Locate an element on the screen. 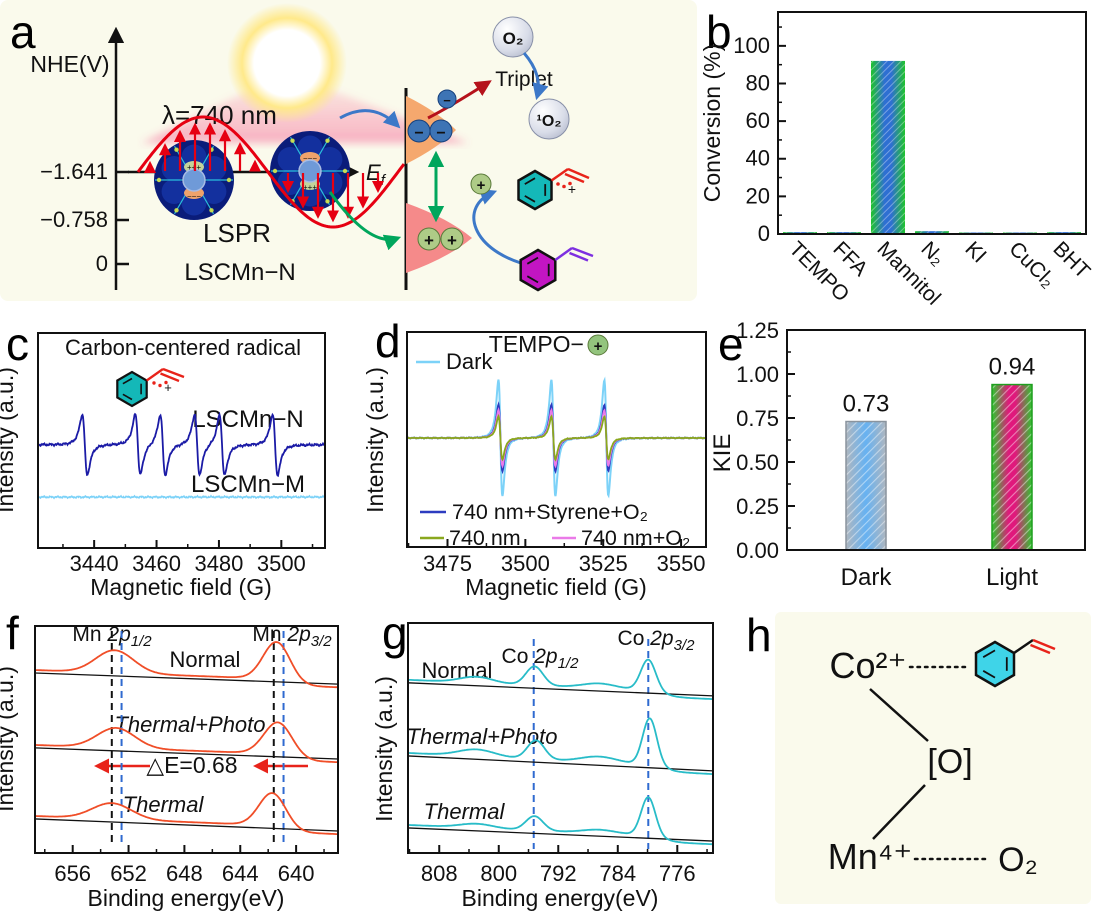  x-tick-label: 652 is located at coordinates (128, 873).